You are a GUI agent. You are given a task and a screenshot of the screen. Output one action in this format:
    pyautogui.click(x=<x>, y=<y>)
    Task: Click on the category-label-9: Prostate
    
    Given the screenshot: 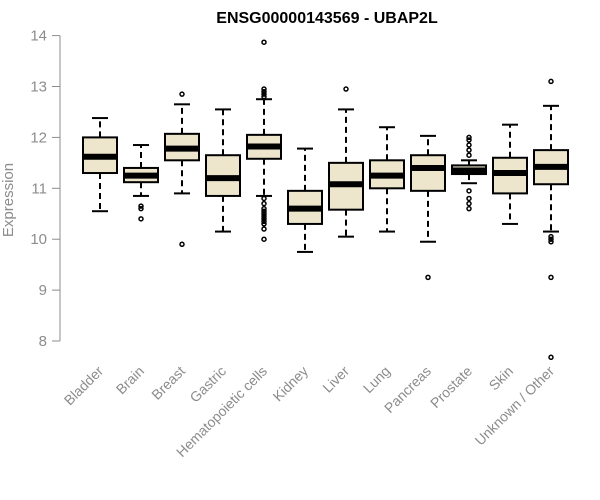 What is the action you would take?
    pyautogui.click(x=451, y=387)
    